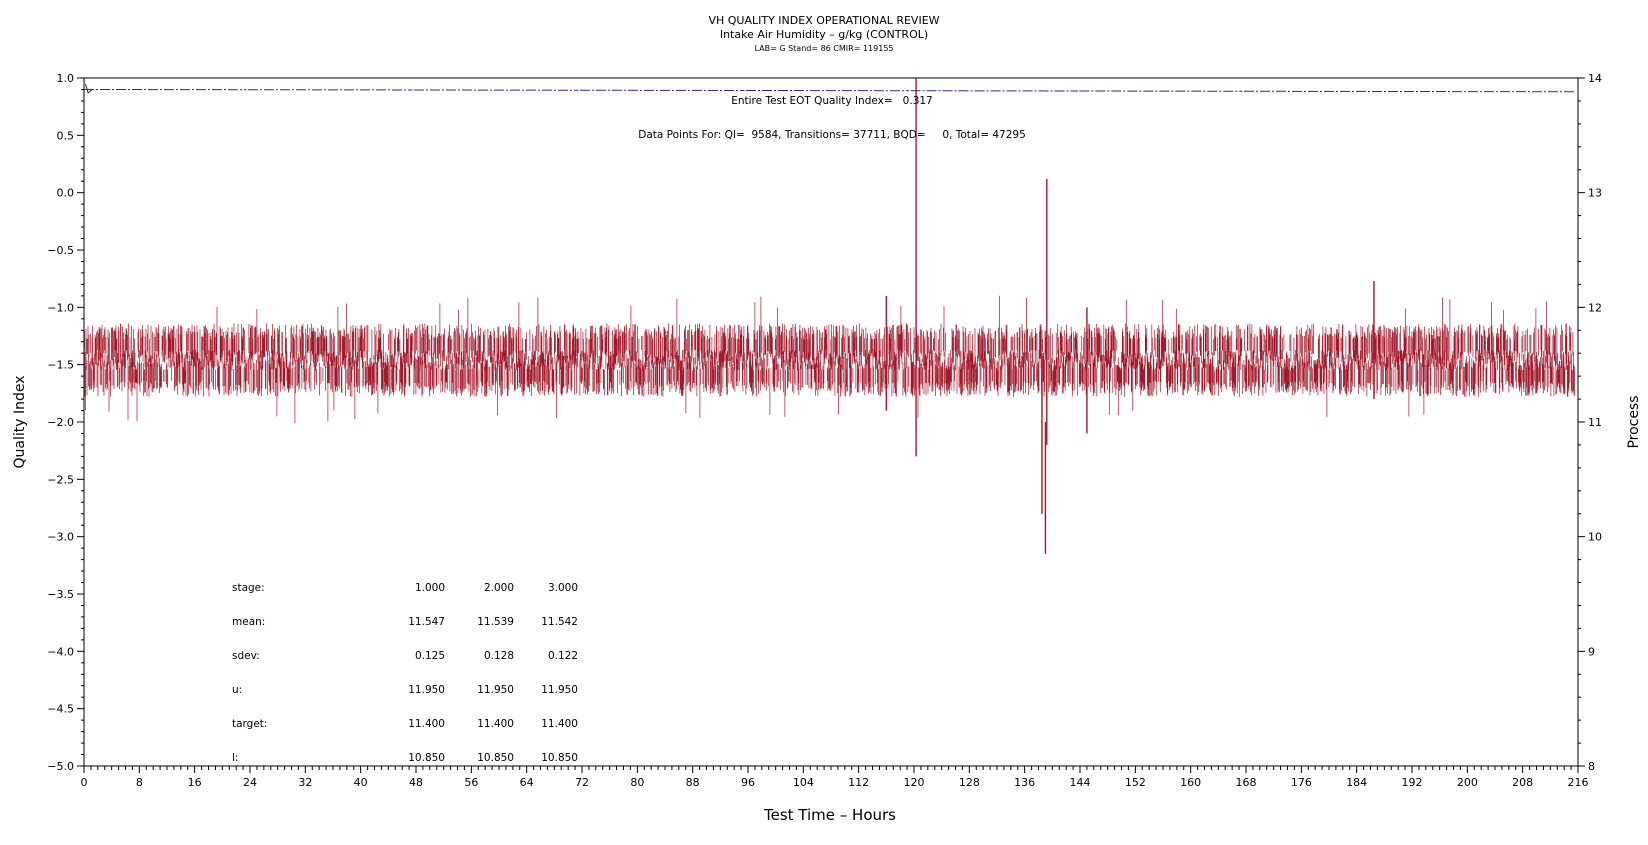 Image resolution: width=1648 pixels, height=845 pixels. What do you see at coordinates (426, 622) in the screenshot?
I see `stats-cell: 11.547` at bounding box center [426, 622].